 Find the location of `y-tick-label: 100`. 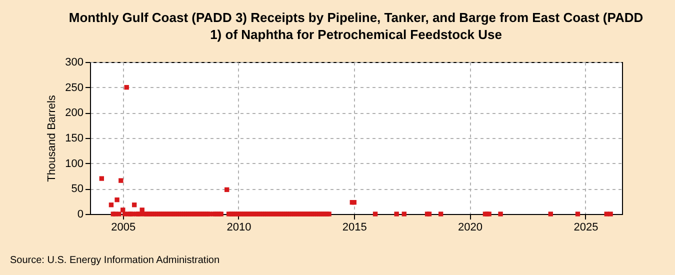

y-tick-label: 100 is located at coordinates (74, 164).